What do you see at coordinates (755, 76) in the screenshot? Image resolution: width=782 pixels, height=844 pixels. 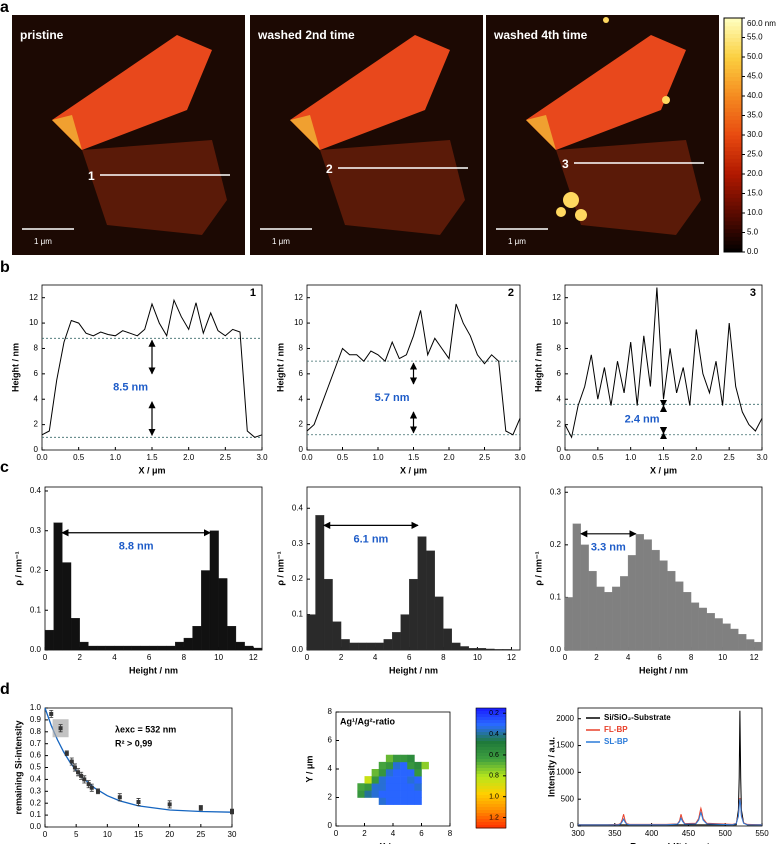 I see `colorbar-tick-label: 45.0` at bounding box center [755, 76].